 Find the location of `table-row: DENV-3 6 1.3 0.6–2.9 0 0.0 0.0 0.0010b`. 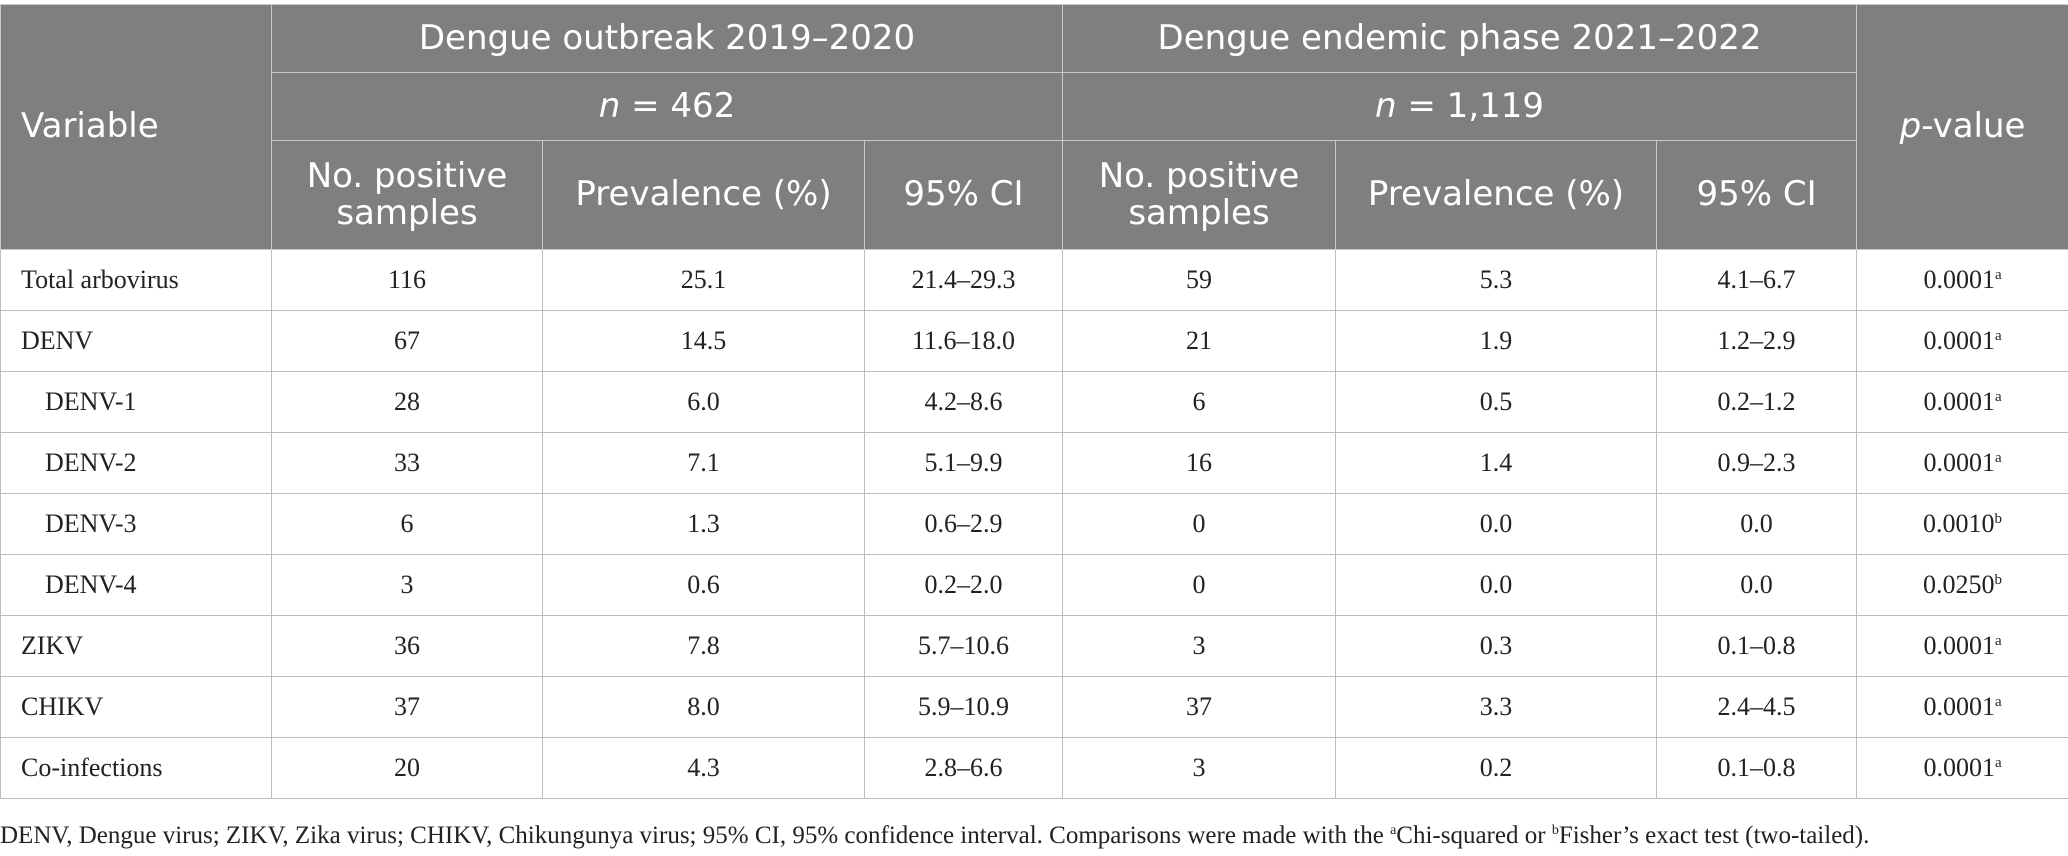

table-row: DENV-3 6 1.3 0.6–2.9 0 0.0 0.0 0.0010b is located at coordinates (1034, 524).